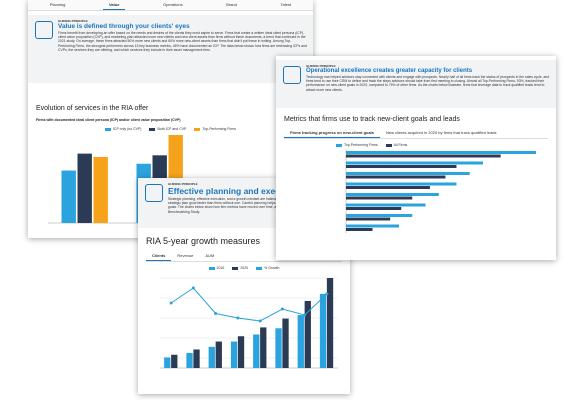  Describe the element at coordinates (247, 191) in the screenshot. I see `heading: Effective planning and execution is a le` at that location.